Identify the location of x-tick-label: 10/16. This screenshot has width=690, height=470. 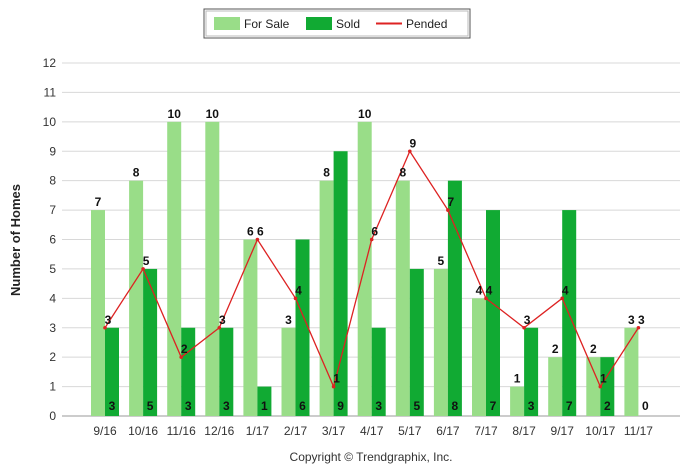
(143, 431).